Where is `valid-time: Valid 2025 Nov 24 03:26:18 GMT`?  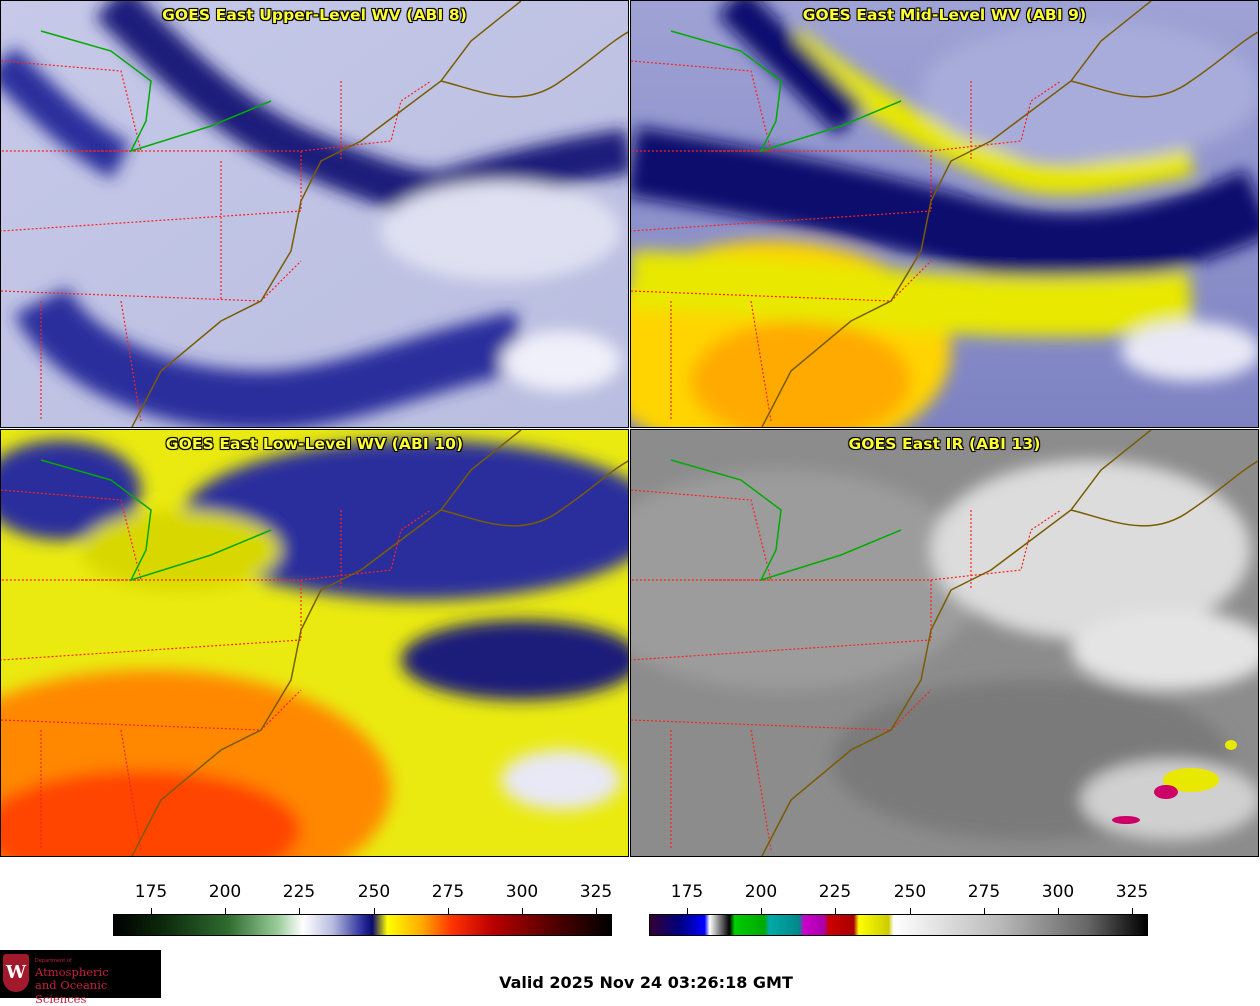 valid-time: Valid 2025 Nov 24 03:26:18 GMT is located at coordinates (646, 982).